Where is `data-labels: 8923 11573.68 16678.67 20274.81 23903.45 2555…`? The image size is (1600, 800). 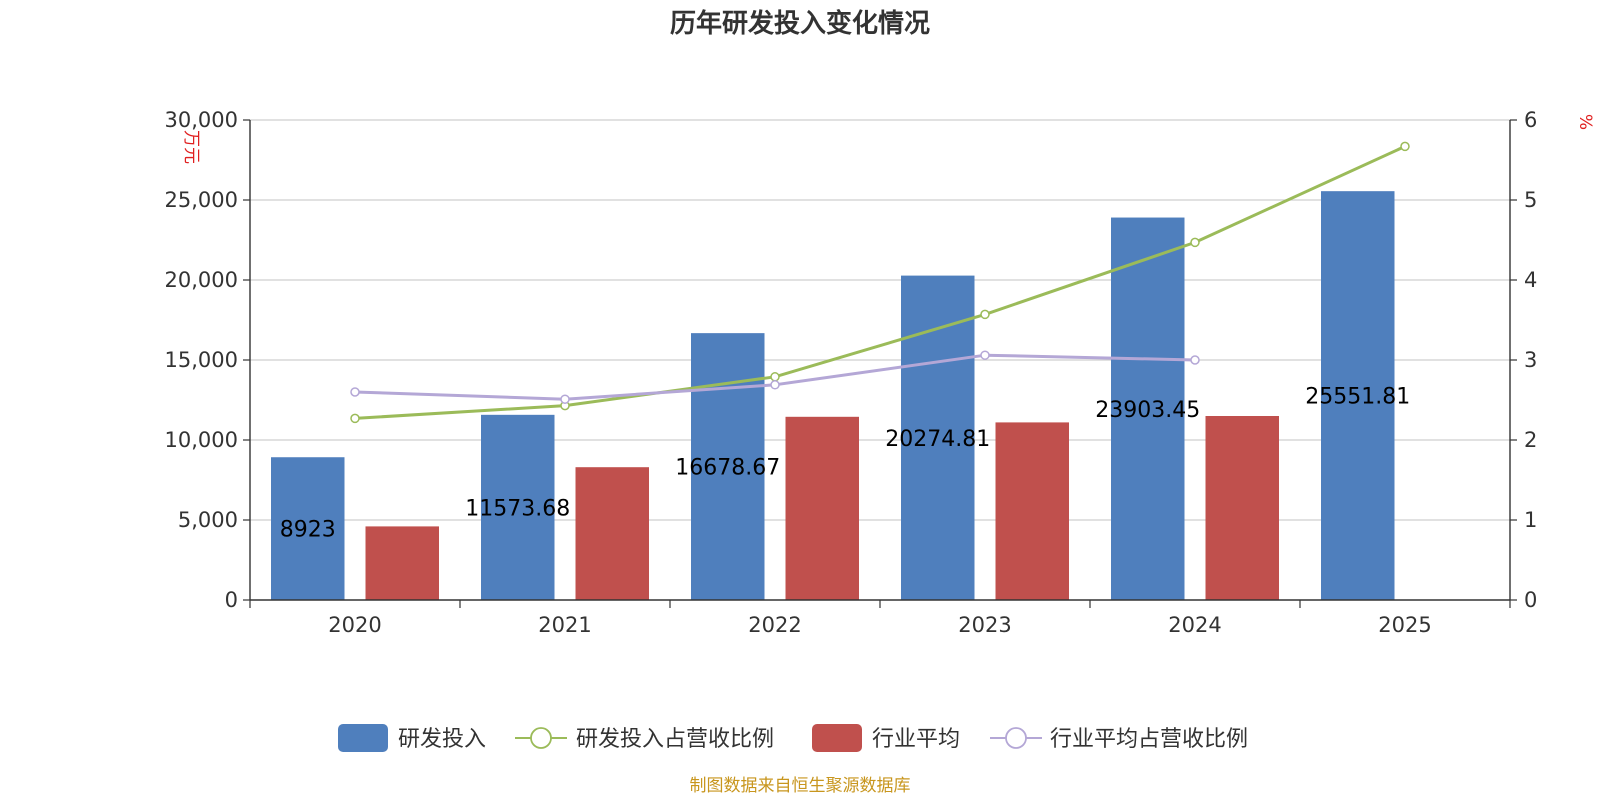
data-labels: 8923 11573.68 16678.67 20274.81 23903.45 2555… is located at coordinates (845, 464).